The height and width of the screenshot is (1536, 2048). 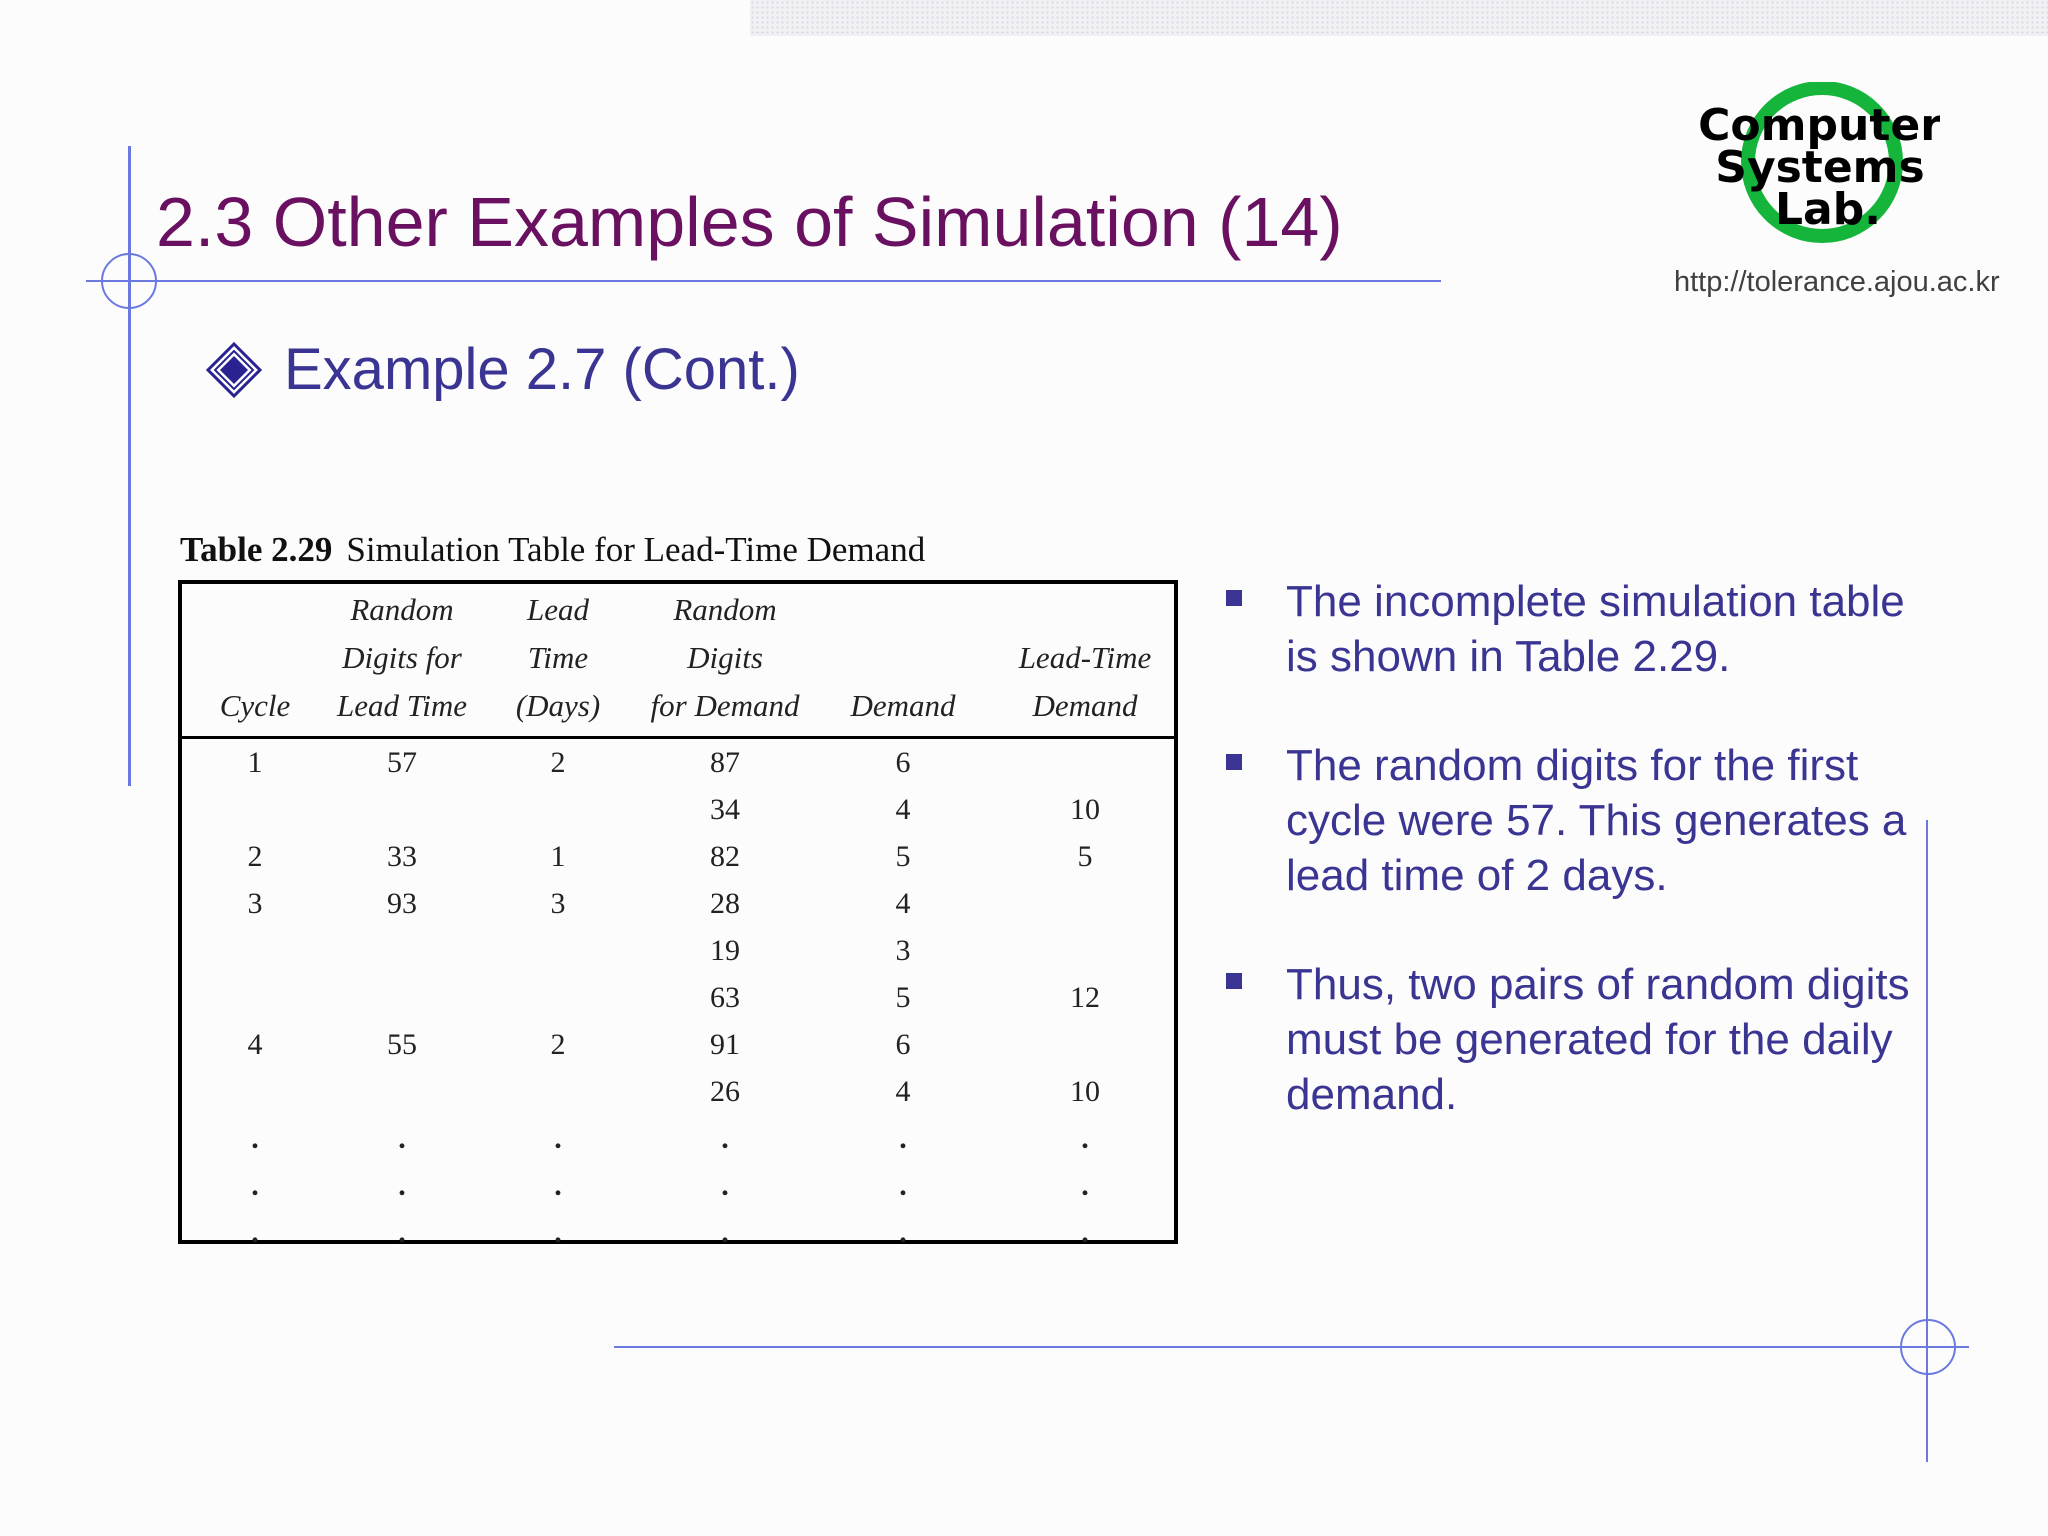 I want to click on table-cell: 82, so click(x=725, y=856).